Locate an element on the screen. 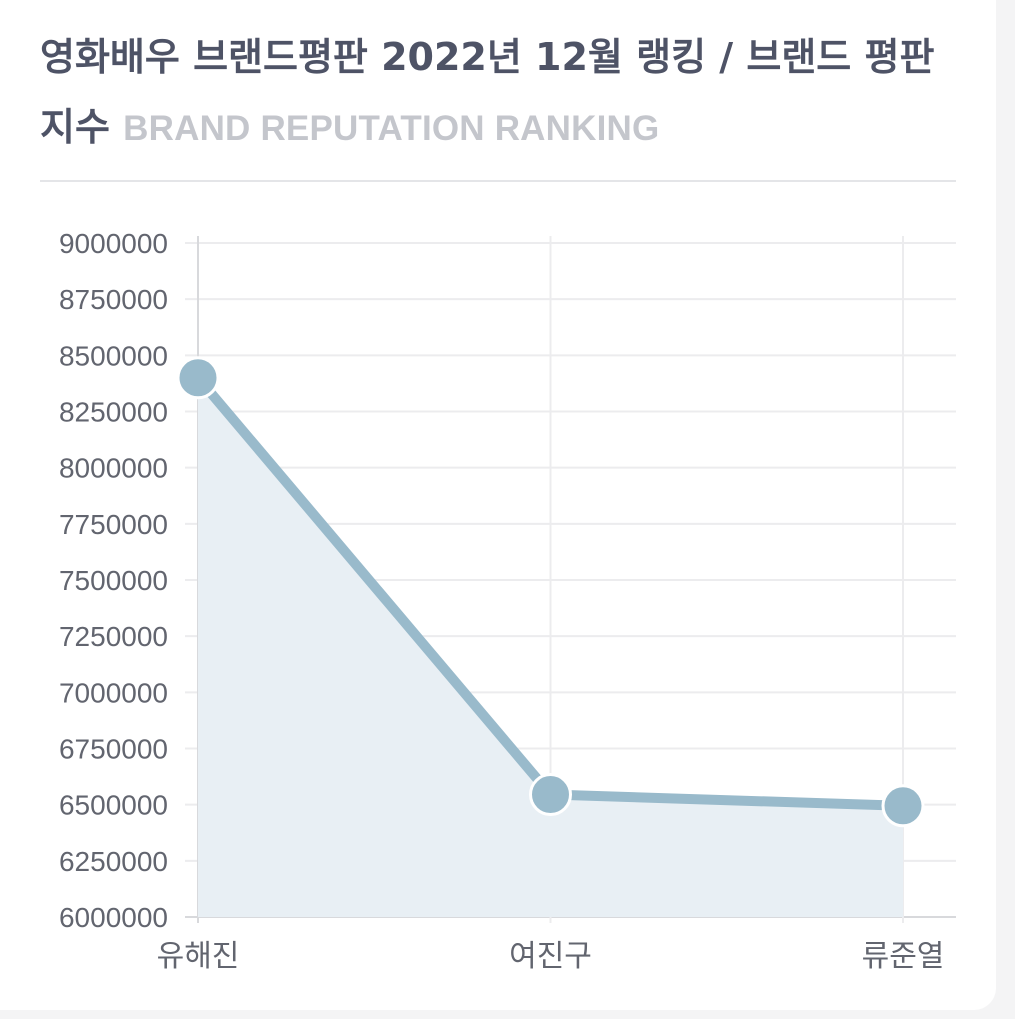 The image size is (1015, 1019). x-tick-label-2: 류준열 is located at coordinates (903, 956).